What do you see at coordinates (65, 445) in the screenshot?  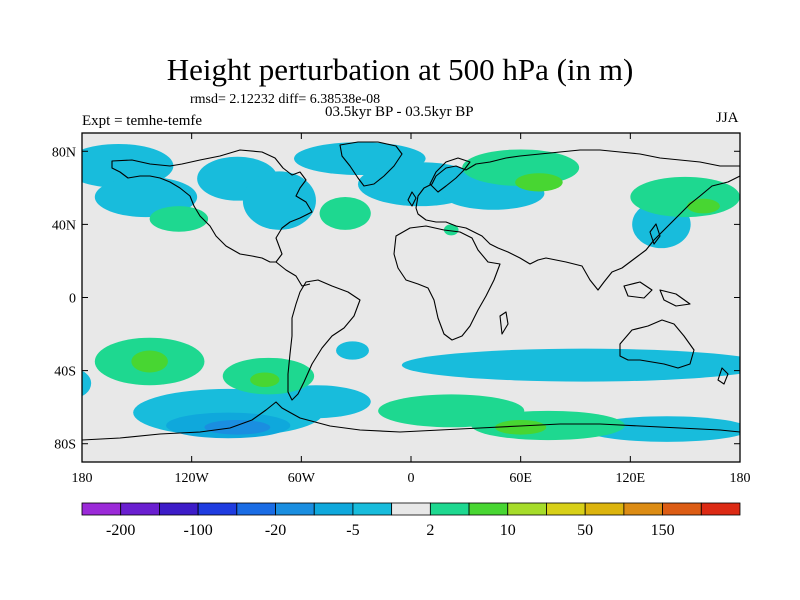 I see `lat-label: 80S` at bounding box center [65, 445].